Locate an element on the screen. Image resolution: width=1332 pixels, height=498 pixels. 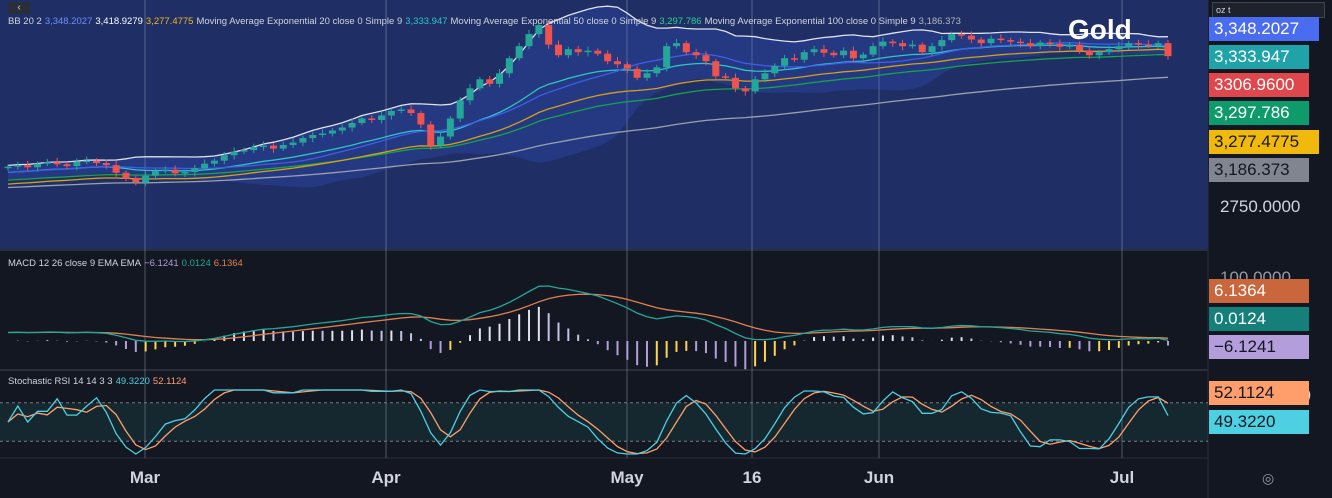
x-tick-label: Jul is located at coordinates (1122, 477).